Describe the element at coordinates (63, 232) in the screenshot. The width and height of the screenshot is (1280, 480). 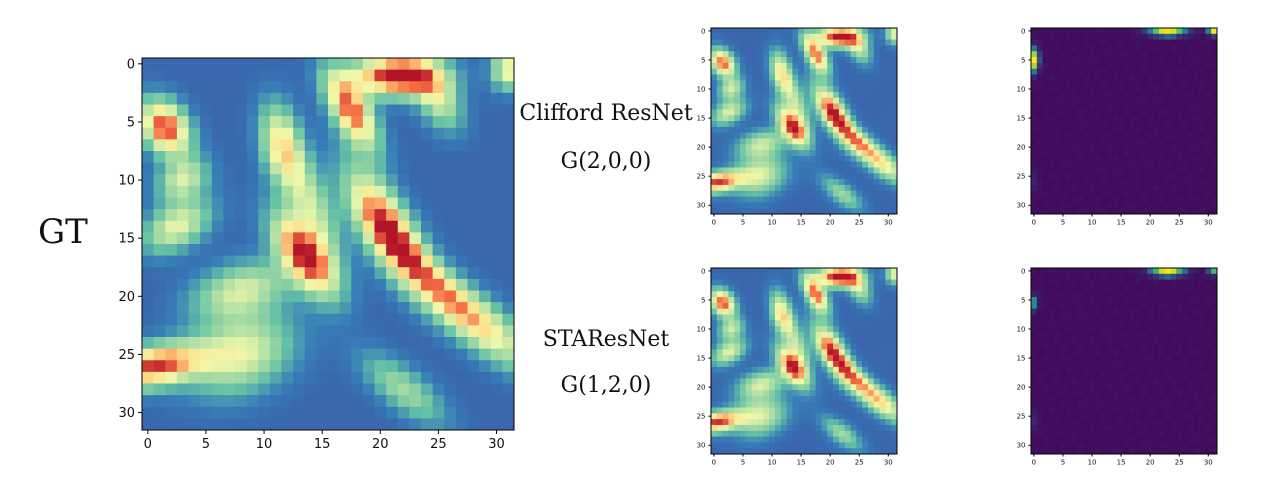
I see `gt-title: GT` at that location.